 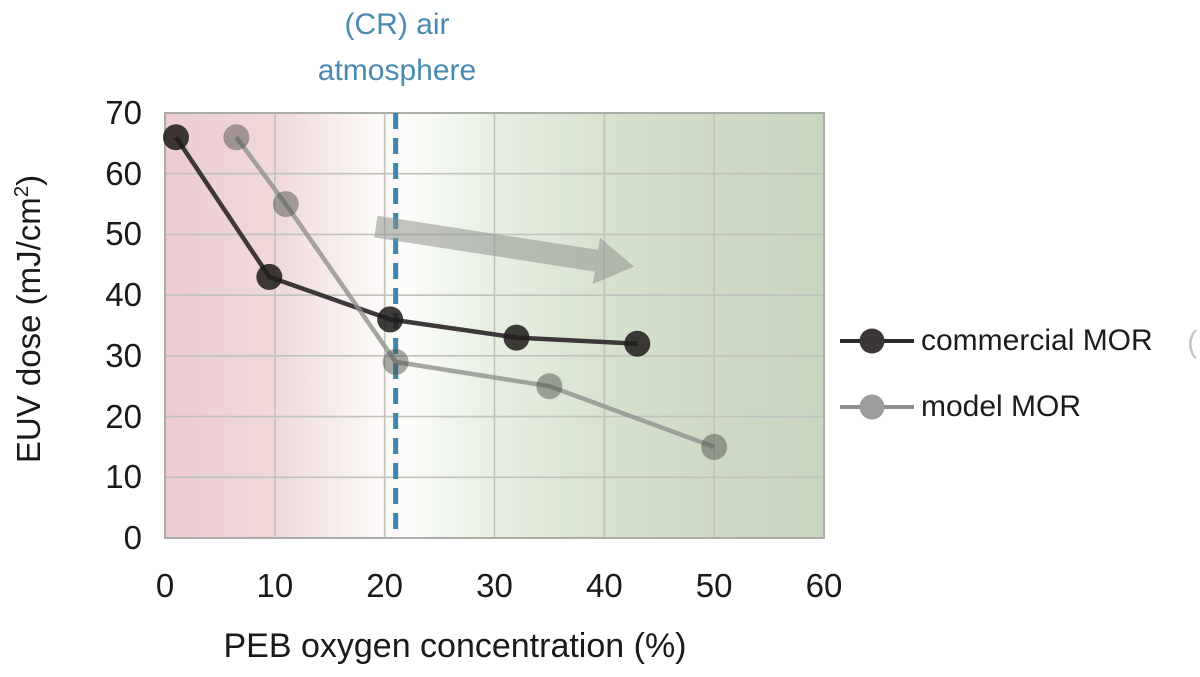 I want to click on y-axis-title: EUV dose (mJ/cm2), so click(x=23, y=319).